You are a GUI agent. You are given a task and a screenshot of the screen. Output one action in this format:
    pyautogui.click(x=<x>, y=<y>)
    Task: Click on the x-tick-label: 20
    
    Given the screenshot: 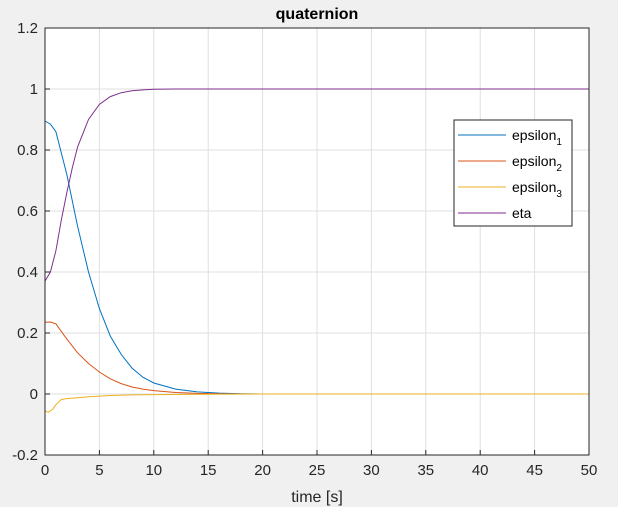 What is the action you would take?
    pyautogui.click(x=262, y=470)
    